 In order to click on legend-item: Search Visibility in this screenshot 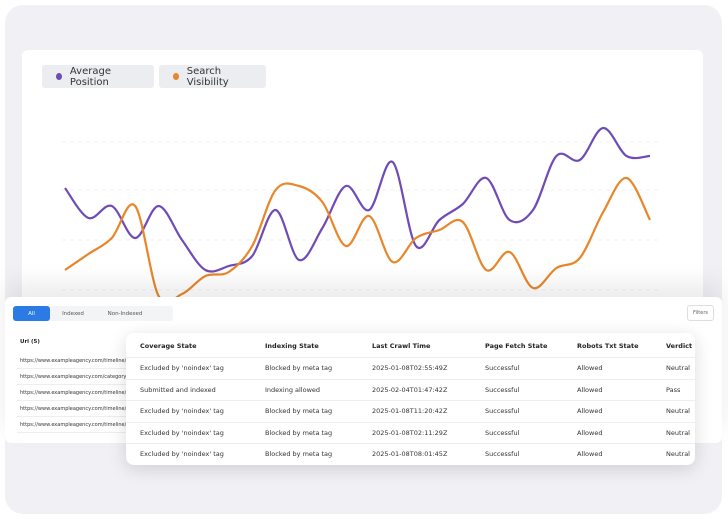, I will do `click(212, 76)`.